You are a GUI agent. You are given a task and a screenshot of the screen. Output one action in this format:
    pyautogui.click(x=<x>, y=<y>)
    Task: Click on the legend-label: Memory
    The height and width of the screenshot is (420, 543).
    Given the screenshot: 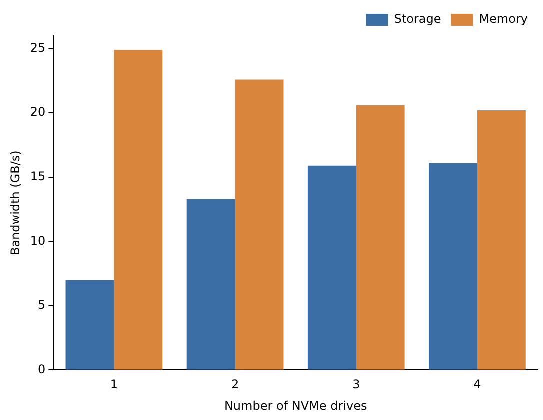 What is the action you would take?
    pyautogui.click(x=503, y=19)
    